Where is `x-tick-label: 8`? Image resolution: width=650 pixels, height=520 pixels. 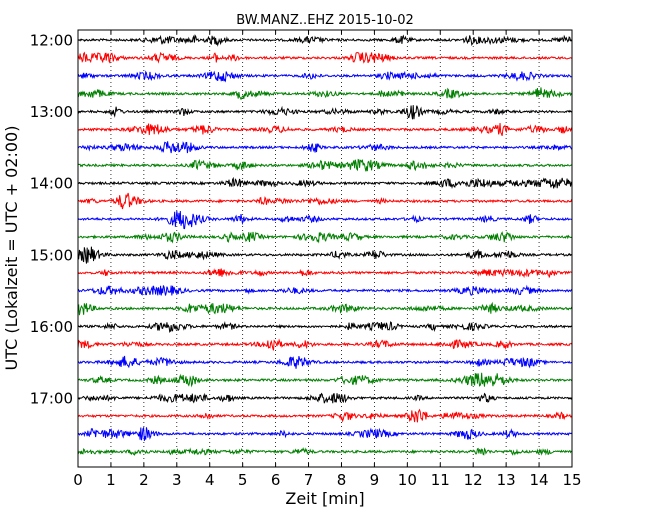
x-tick-label: 8 is located at coordinates (342, 480).